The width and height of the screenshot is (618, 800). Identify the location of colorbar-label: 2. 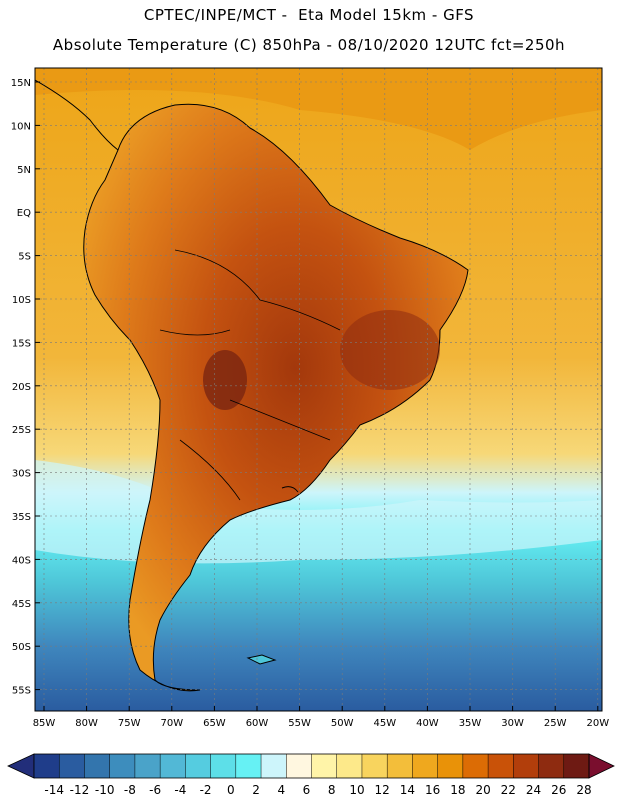
(256, 790).